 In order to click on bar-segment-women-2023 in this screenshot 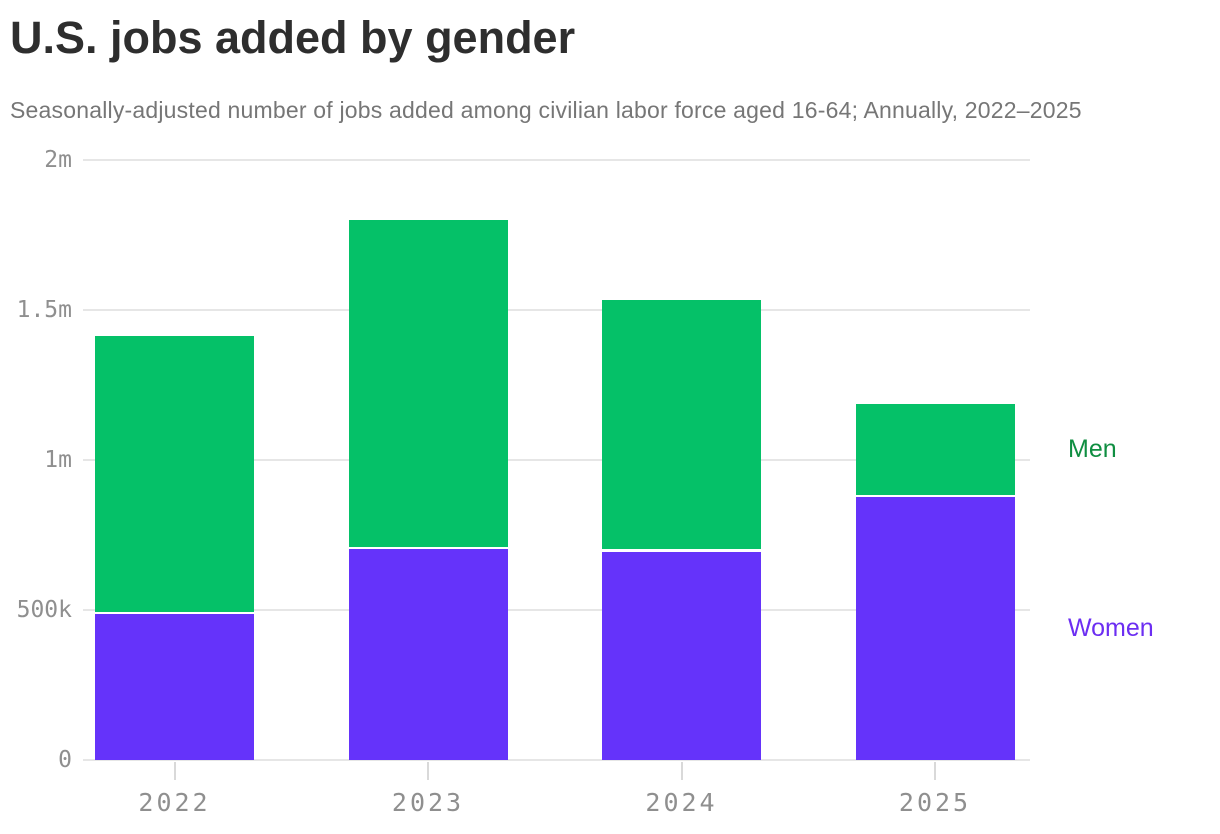, I will do `click(428, 654)`.